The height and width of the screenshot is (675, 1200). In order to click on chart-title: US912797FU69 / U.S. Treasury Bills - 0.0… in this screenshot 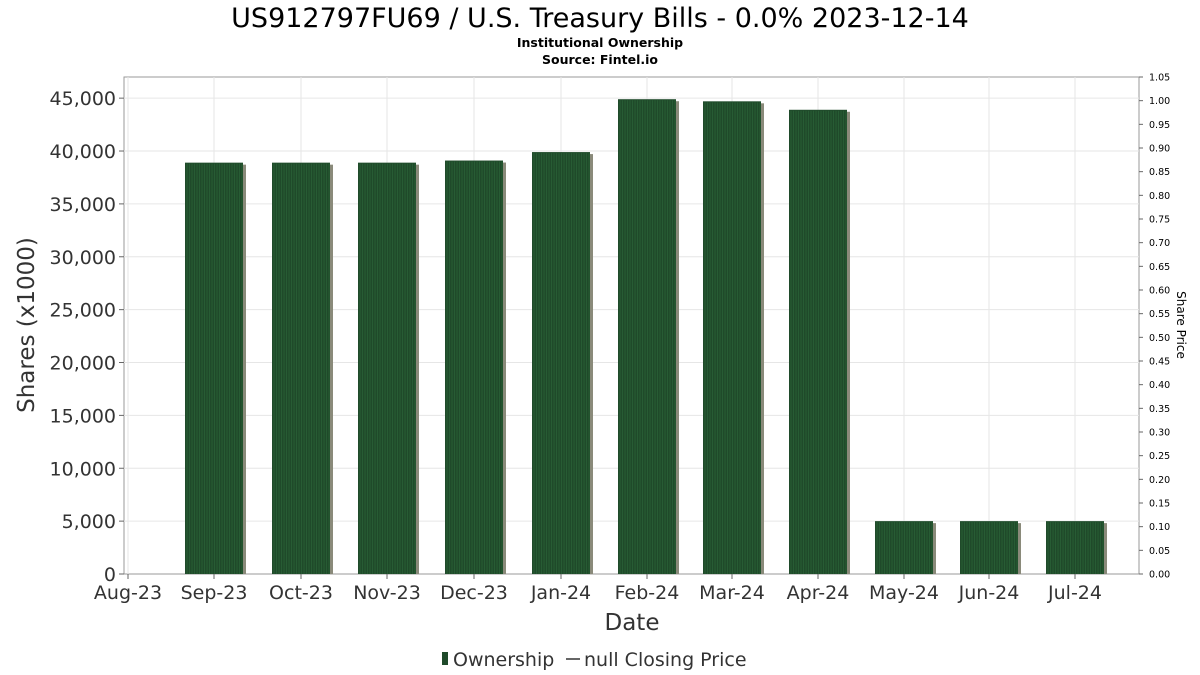, I will do `click(600, 18)`.